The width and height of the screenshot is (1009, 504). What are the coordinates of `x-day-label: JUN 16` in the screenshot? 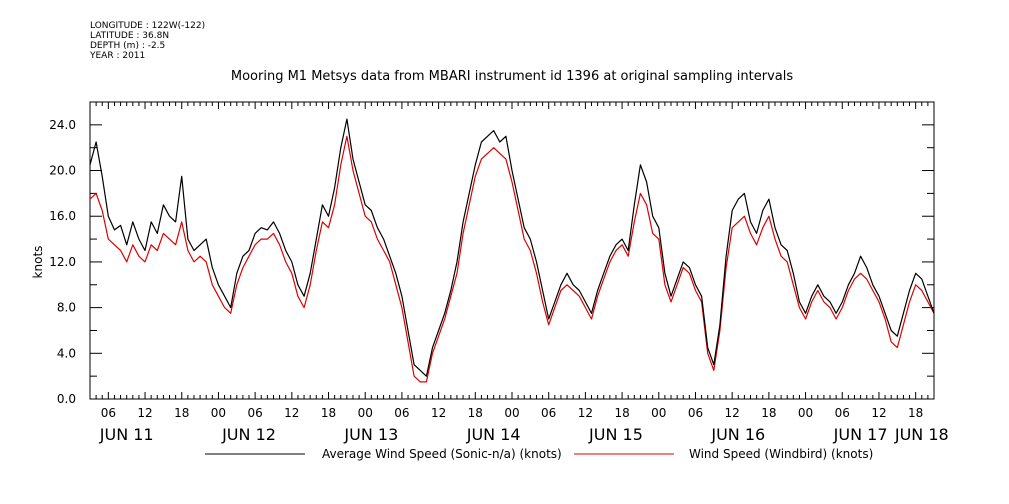 It's located at (737, 434).